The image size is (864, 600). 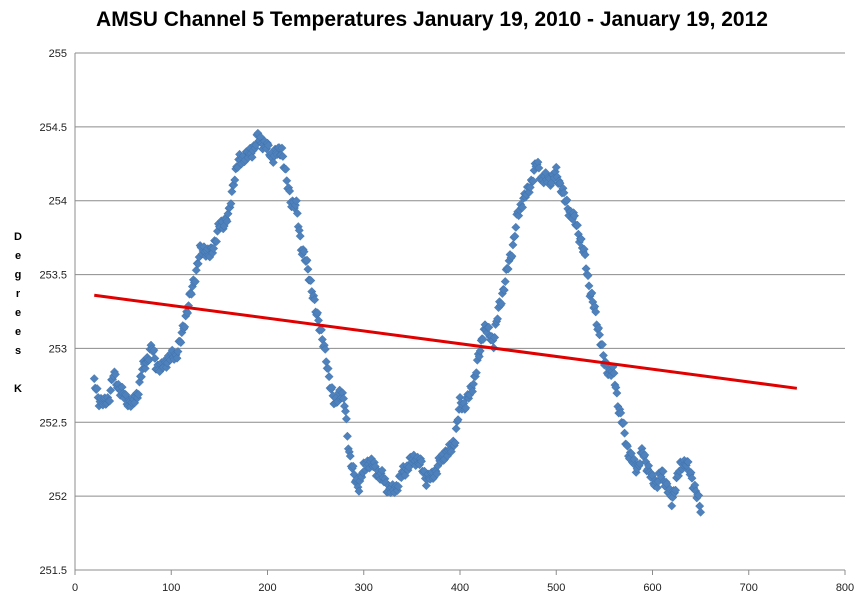 I want to click on x-tick-label: 0, so click(x=75, y=588).